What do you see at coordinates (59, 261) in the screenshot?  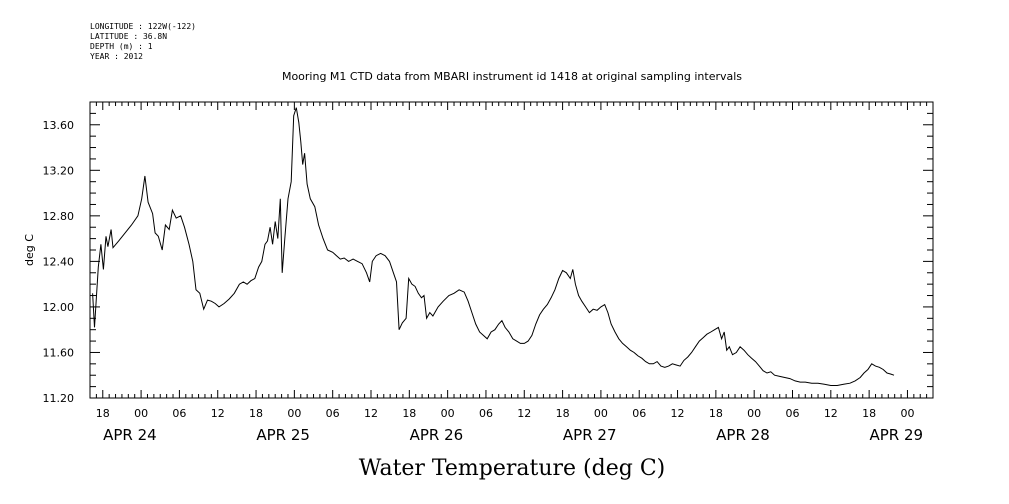 I see `y-tick-label: 12.40` at bounding box center [59, 261].